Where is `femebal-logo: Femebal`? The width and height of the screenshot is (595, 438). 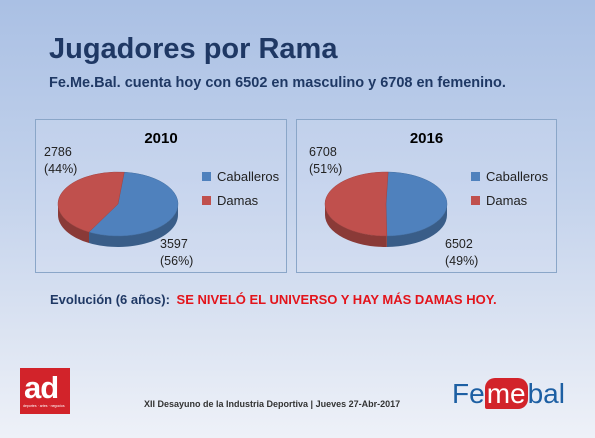 femebal-logo: Femebal is located at coordinates (508, 400).